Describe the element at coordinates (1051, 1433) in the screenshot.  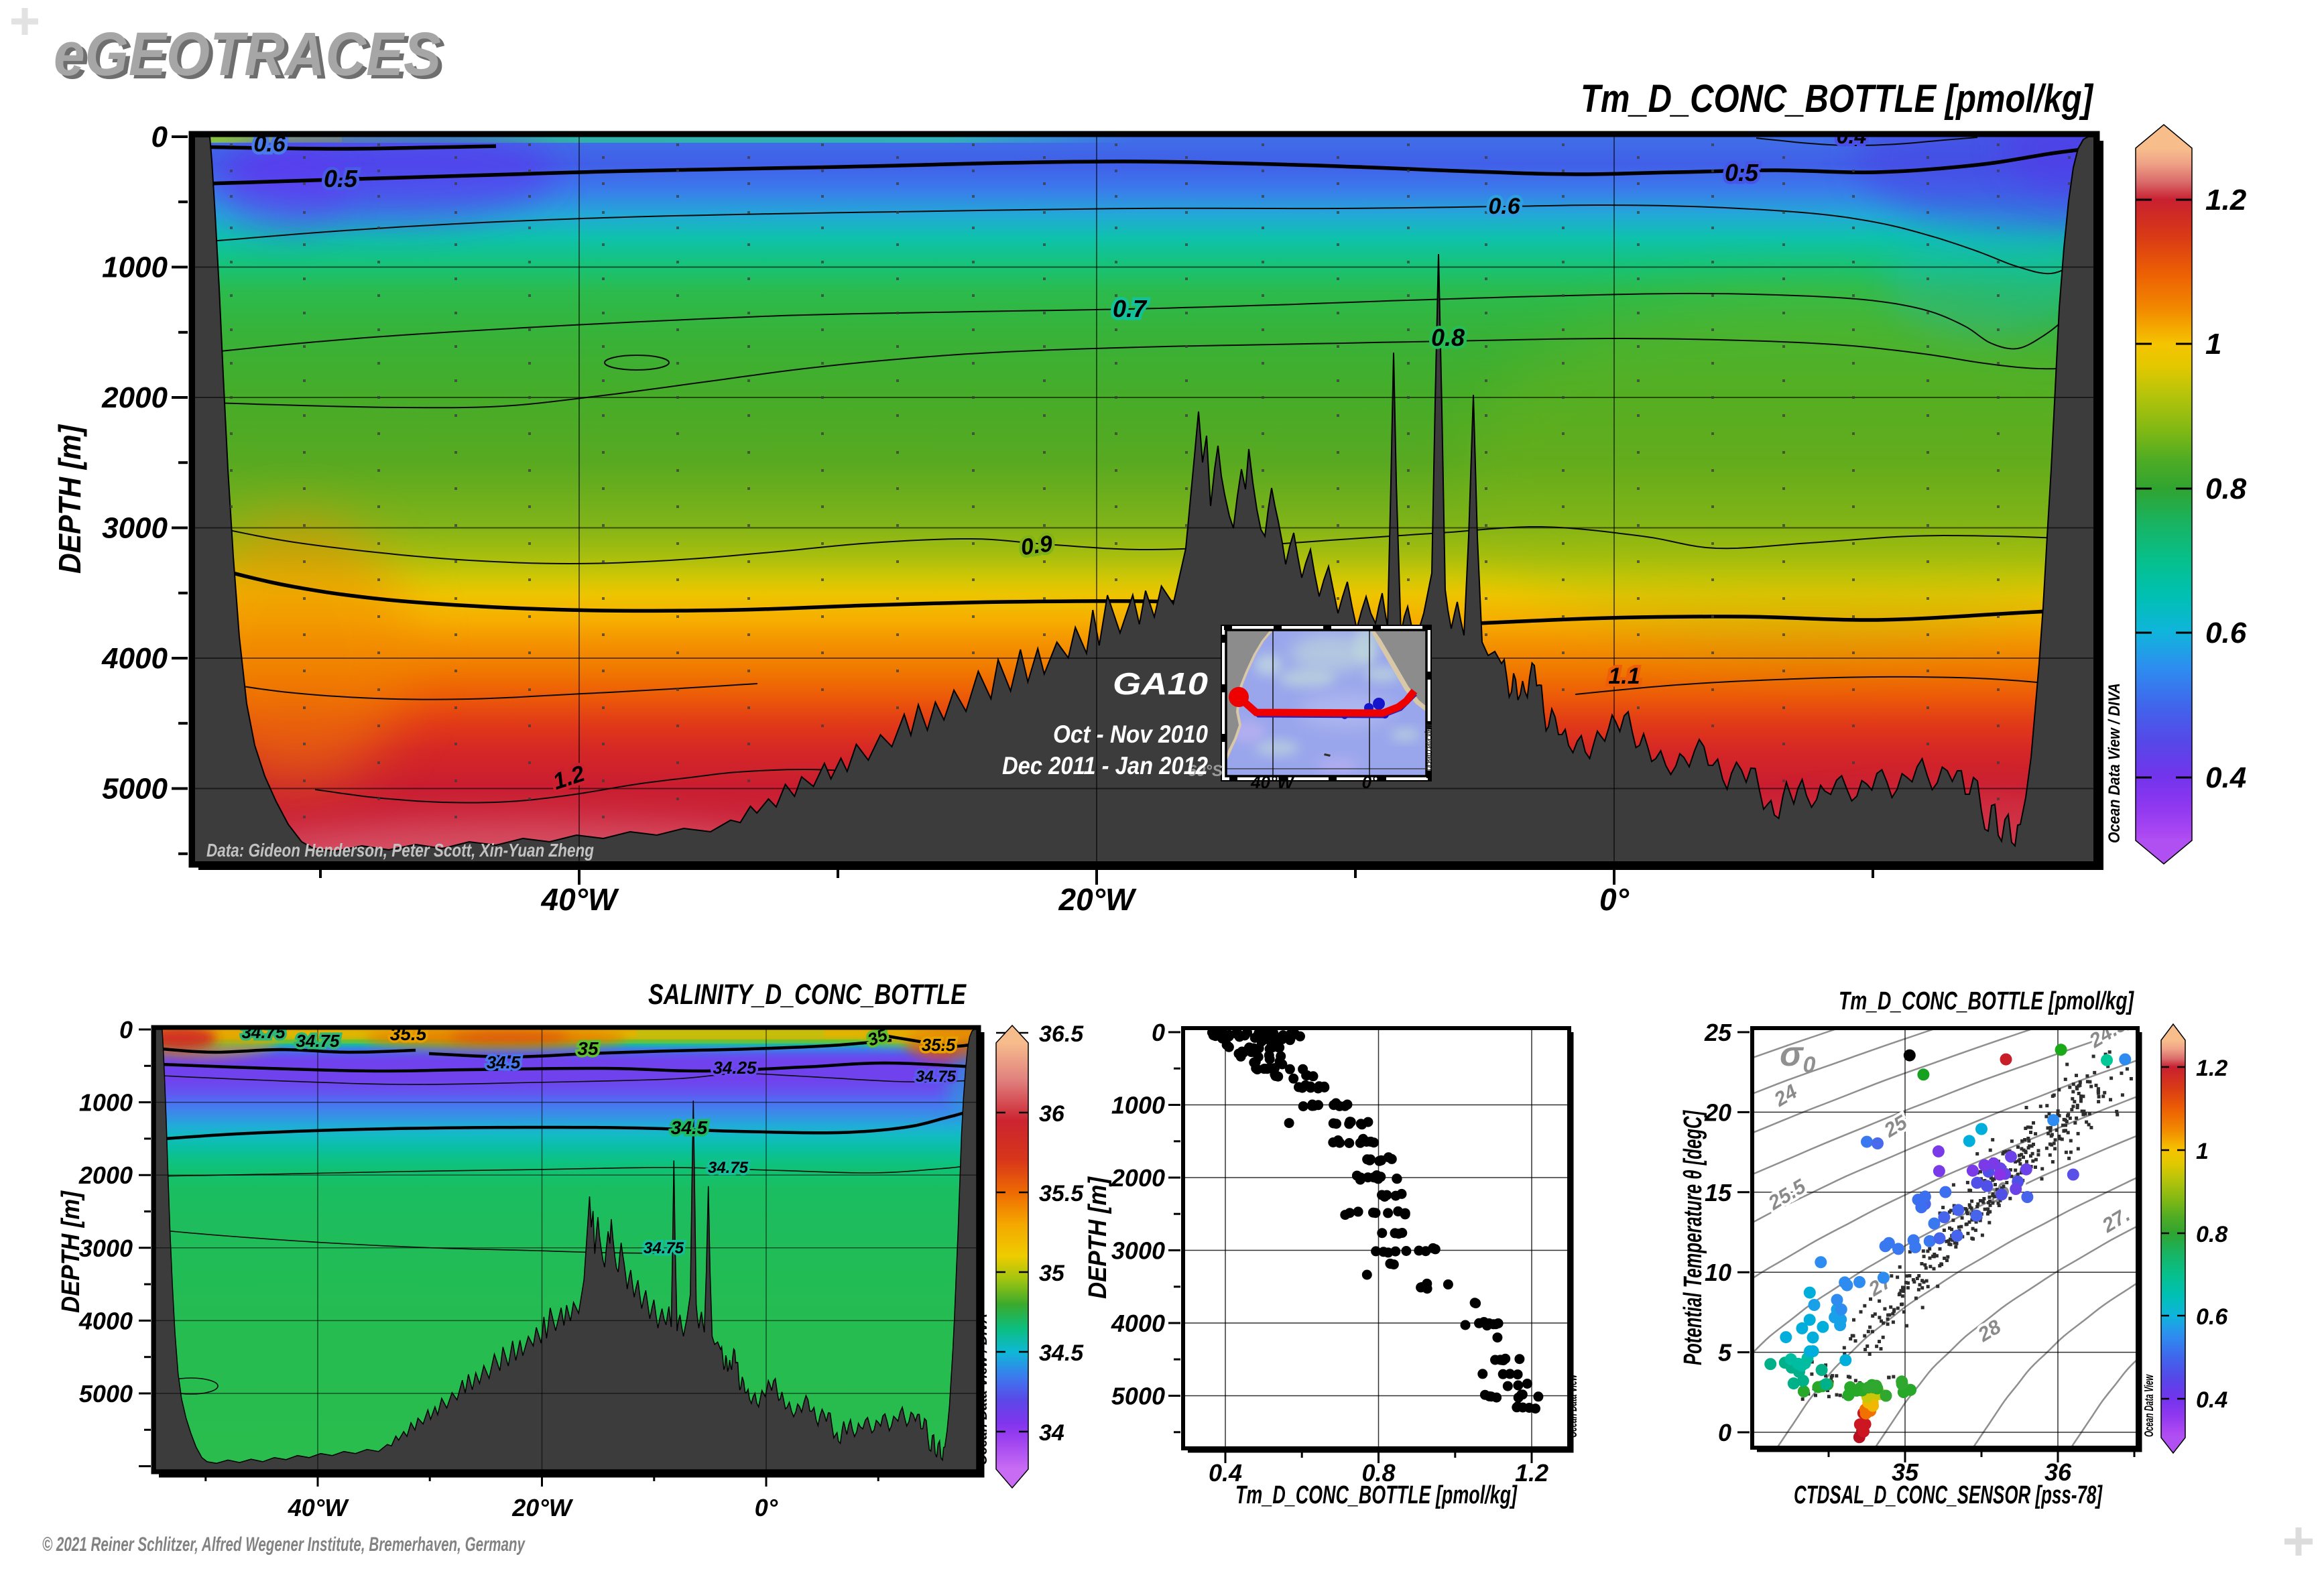
I see `svg-text: 34` at that location.